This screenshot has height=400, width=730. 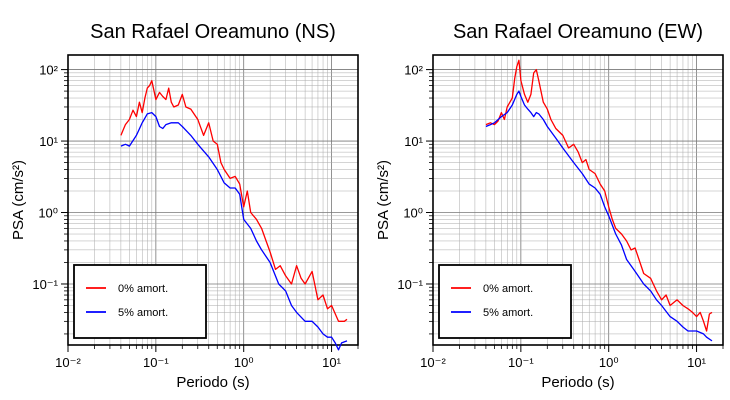 What do you see at coordinates (213, 32) in the screenshot?
I see `chart-title: San Rafael Oreamuno (NS)` at bounding box center [213, 32].